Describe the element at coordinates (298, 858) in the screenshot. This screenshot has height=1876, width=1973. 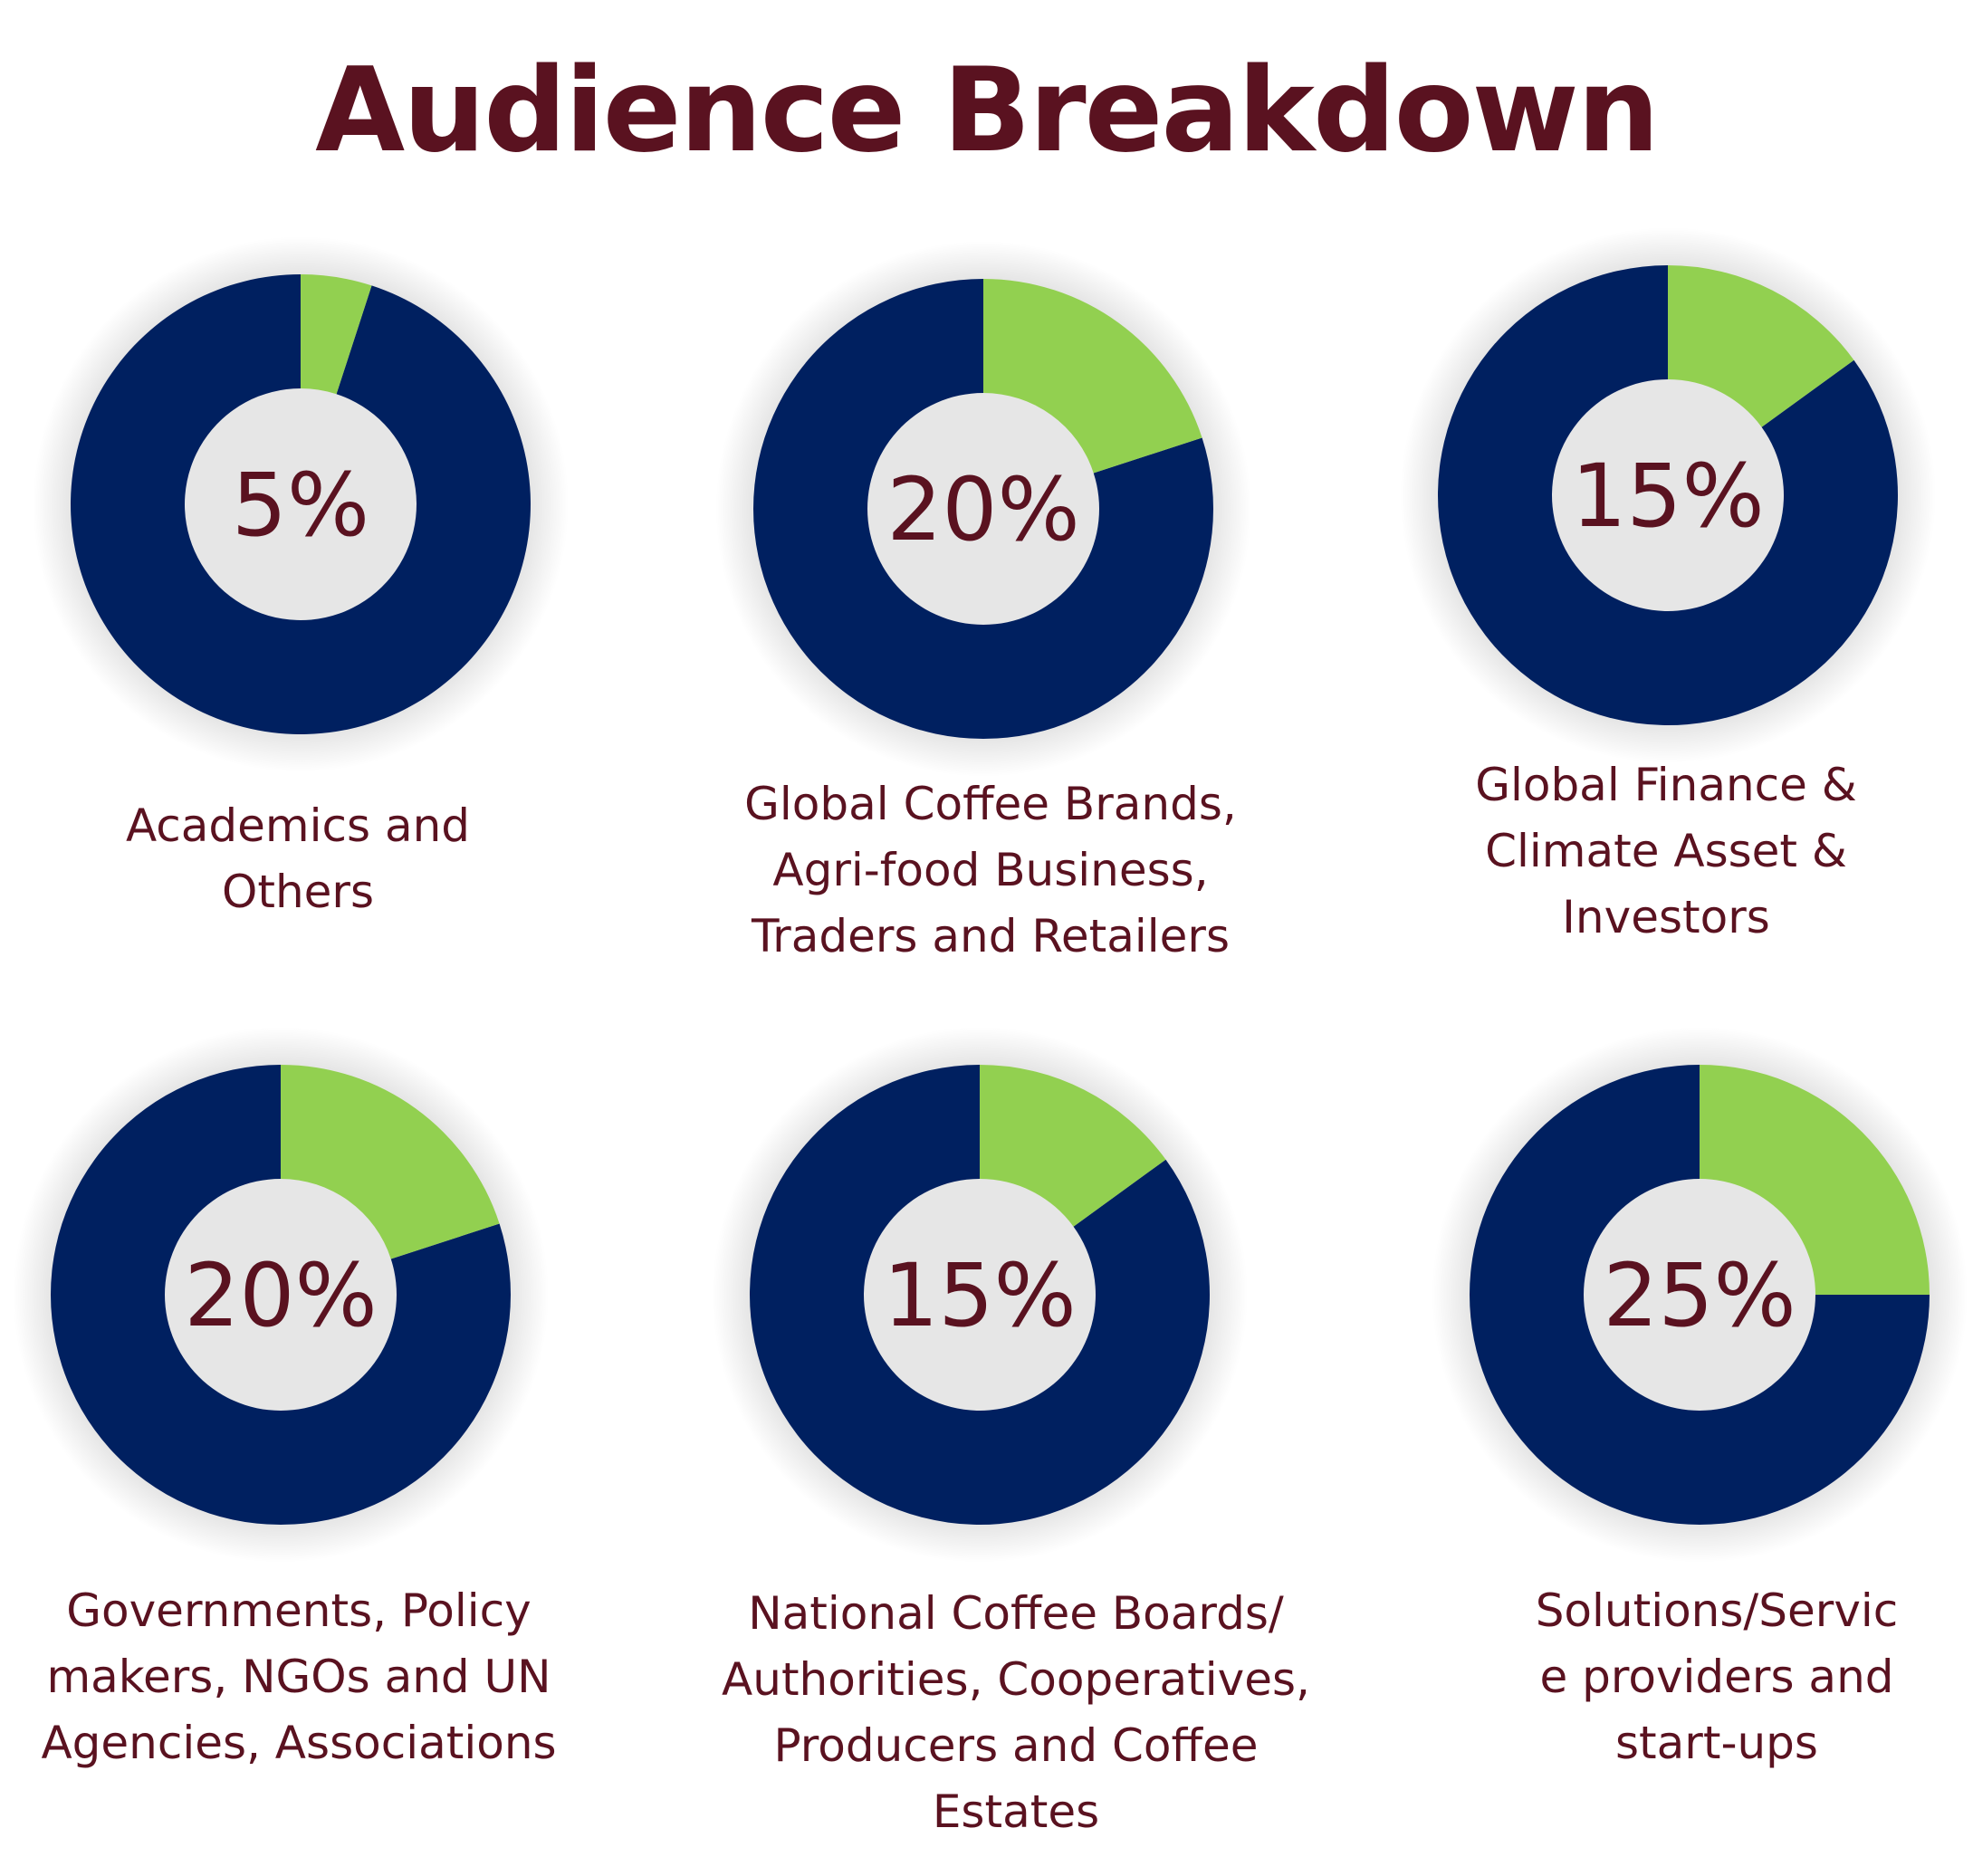
I see `category-label-academics: Academics and Others` at that location.